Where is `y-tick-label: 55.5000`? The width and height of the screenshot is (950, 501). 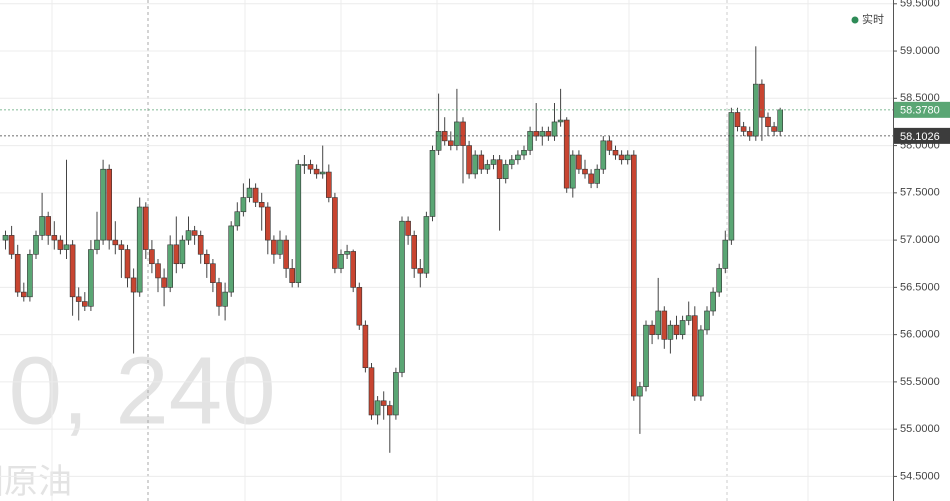
y-tick-label: 55.5000 is located at coordinates (920, 382).